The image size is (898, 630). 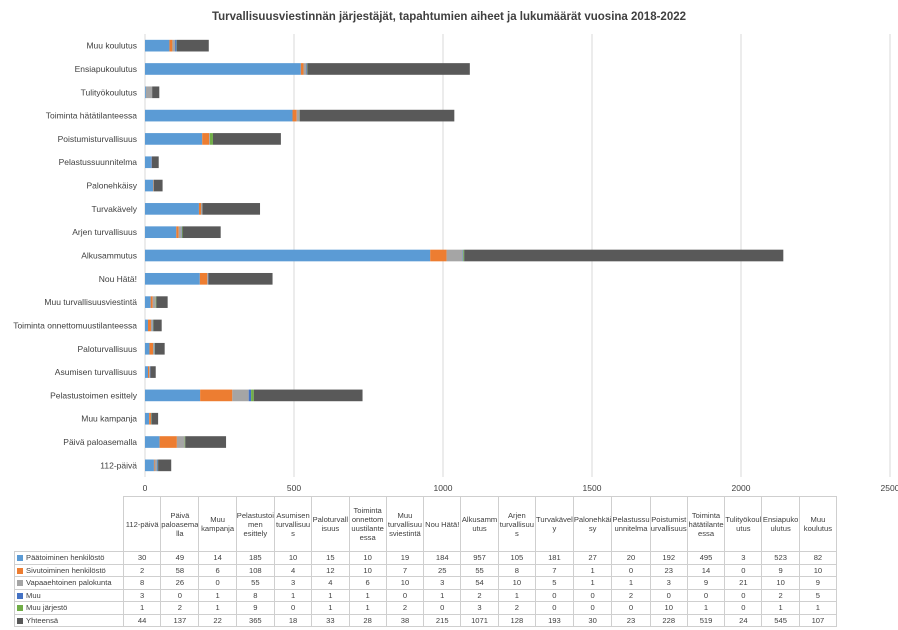 I want to click on table-column-header: Toiminta hätätilante essa, so click(x=706, y=524).